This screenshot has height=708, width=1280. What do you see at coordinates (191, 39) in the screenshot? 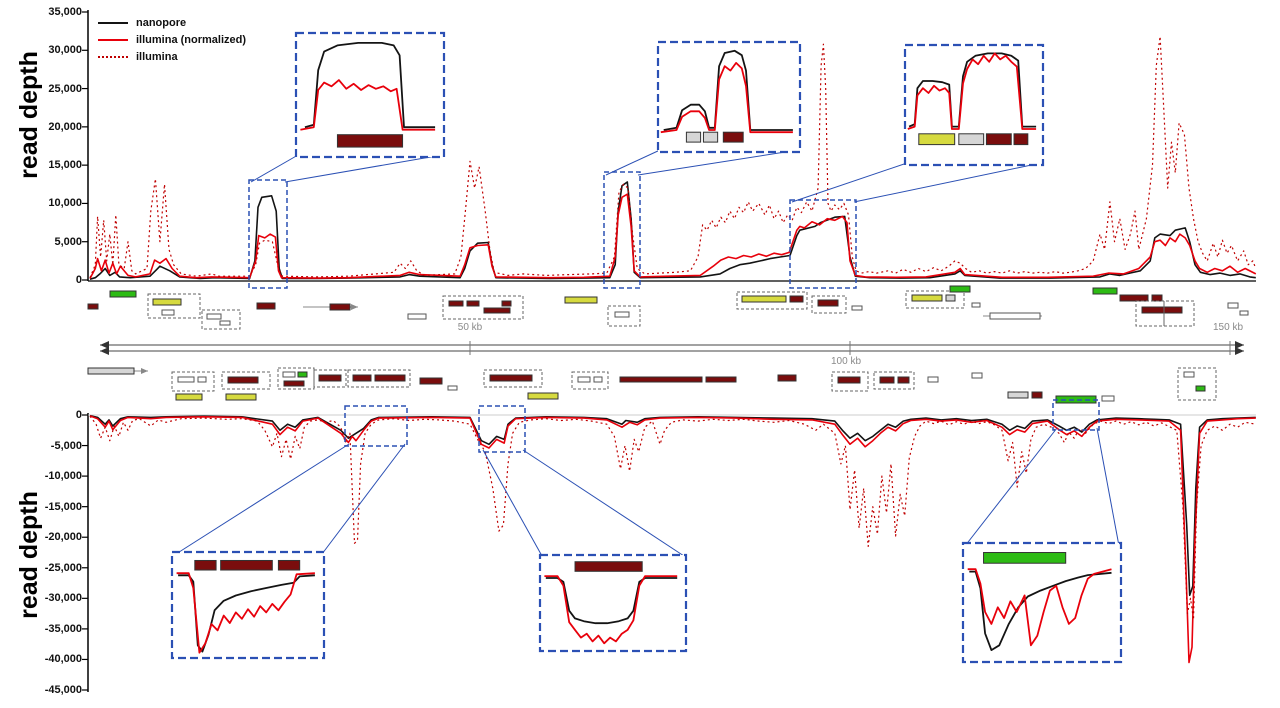
I see `legend-label: illumina (normalized)` at bounding box center [191, 39].